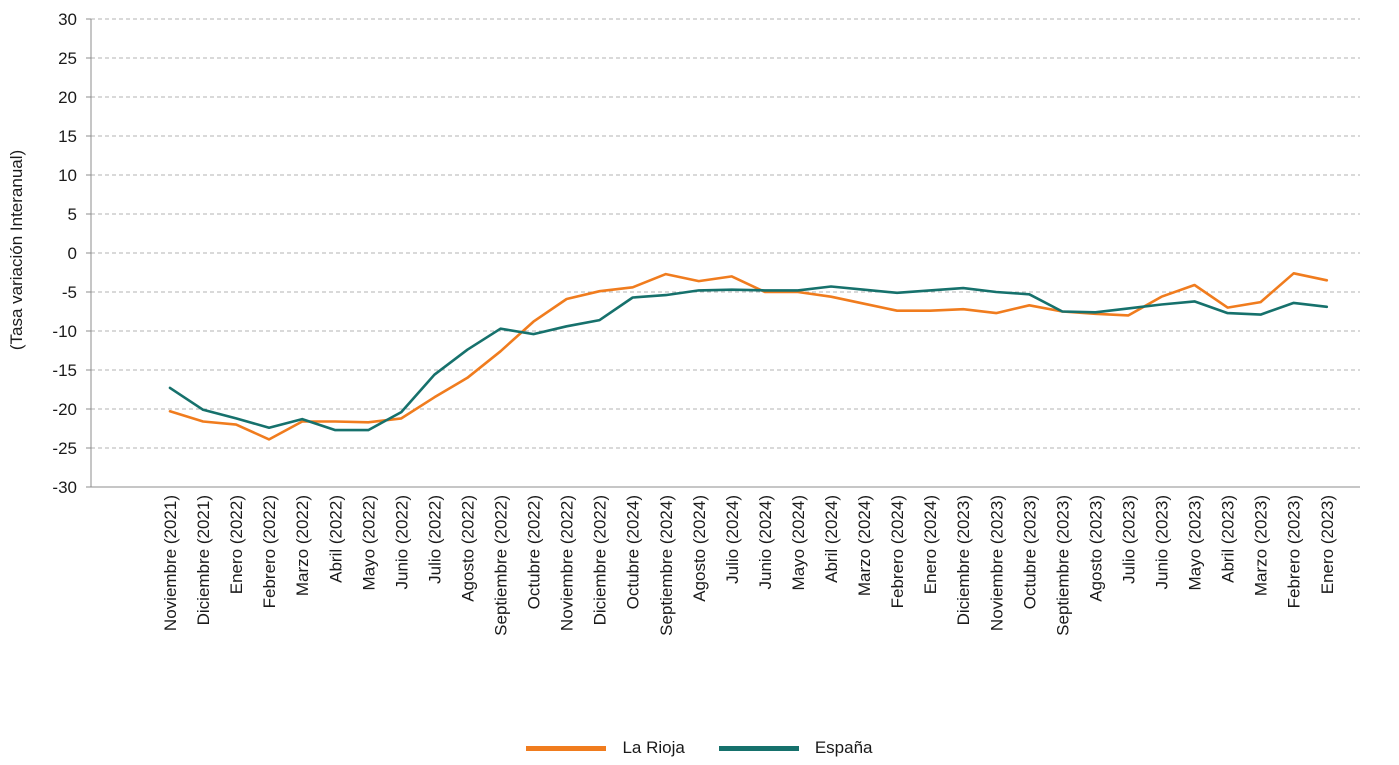 This screenshot has width=1399, height=765. Describe the element at coordinates (335, 539) in the screenshot. I see `x-tick-label: Abril (2022)` at that location.